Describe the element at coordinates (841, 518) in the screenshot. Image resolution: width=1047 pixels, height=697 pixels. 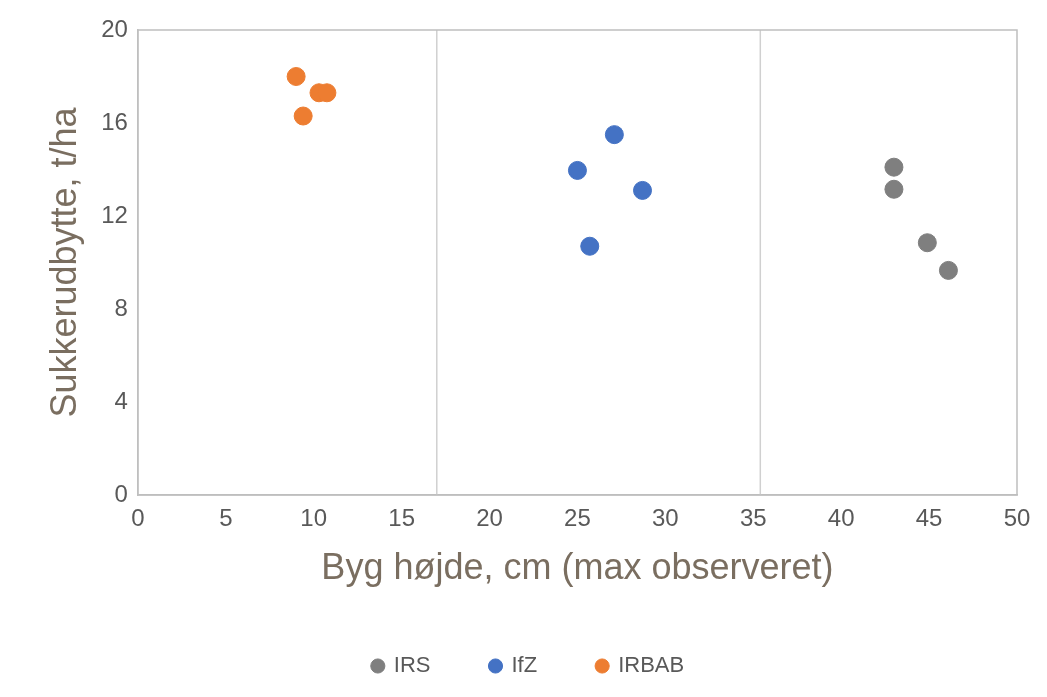
I see `x-tick-label: 40` at that location.